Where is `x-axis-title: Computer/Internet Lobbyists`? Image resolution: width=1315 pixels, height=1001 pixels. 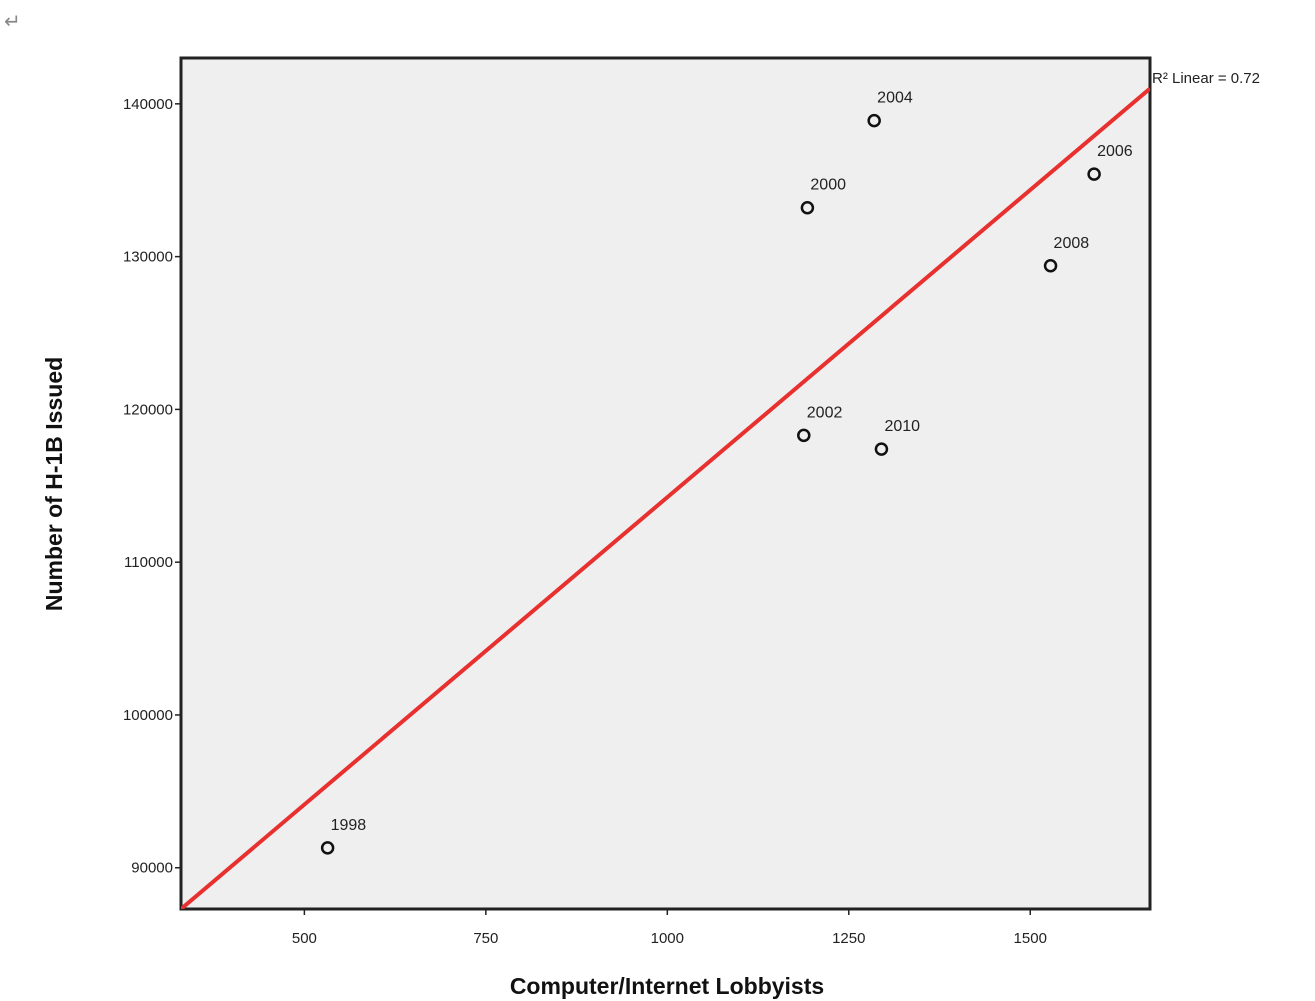
x-axis-title: Computer/Internet Lobbyists is located at coordinates (667, 986).